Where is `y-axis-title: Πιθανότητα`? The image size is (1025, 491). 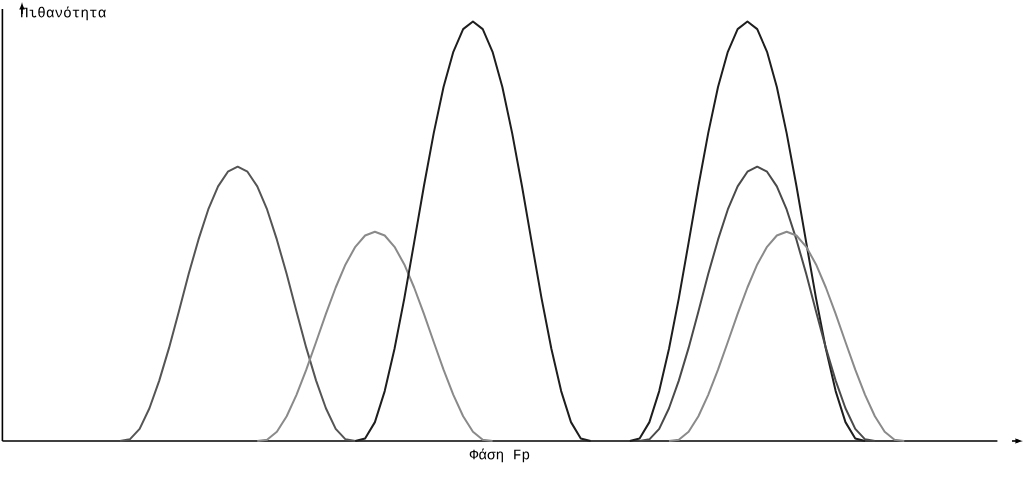 y-axis-title: Πιθανότητα is located at coordinates (63, 13).